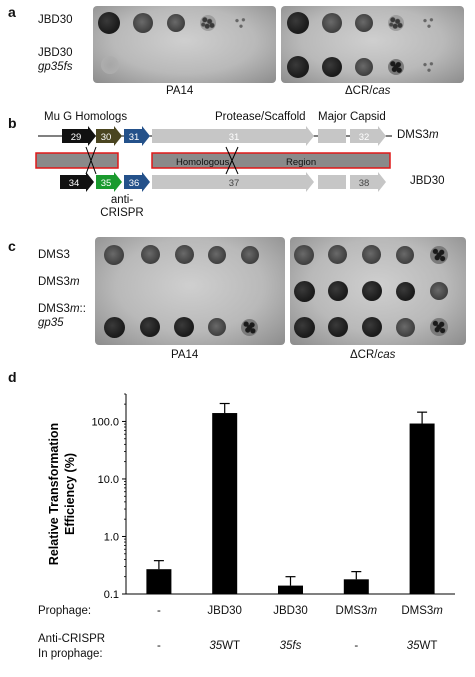  I want to click on panel-a-row2-label: JBD30, so click(55, 53).